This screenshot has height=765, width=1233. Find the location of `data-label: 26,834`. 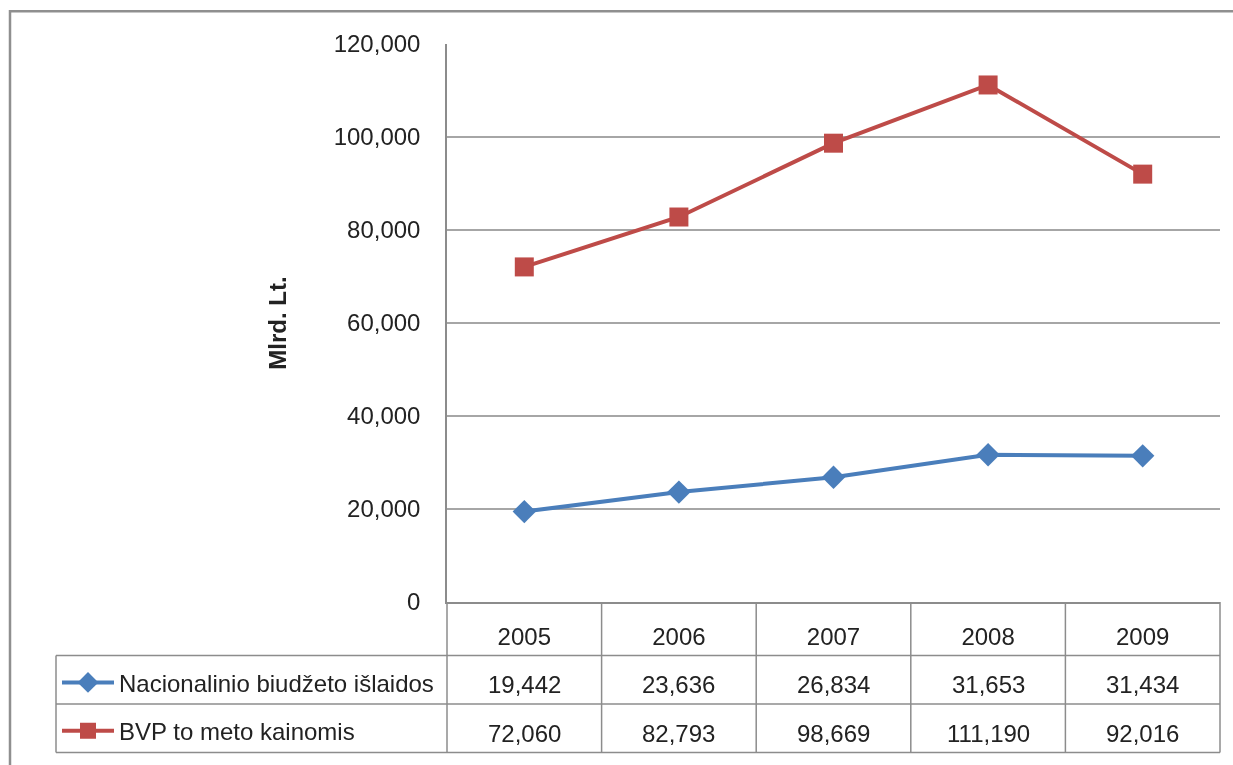

data-label: 26,834 is located at coordinates (834, 684).